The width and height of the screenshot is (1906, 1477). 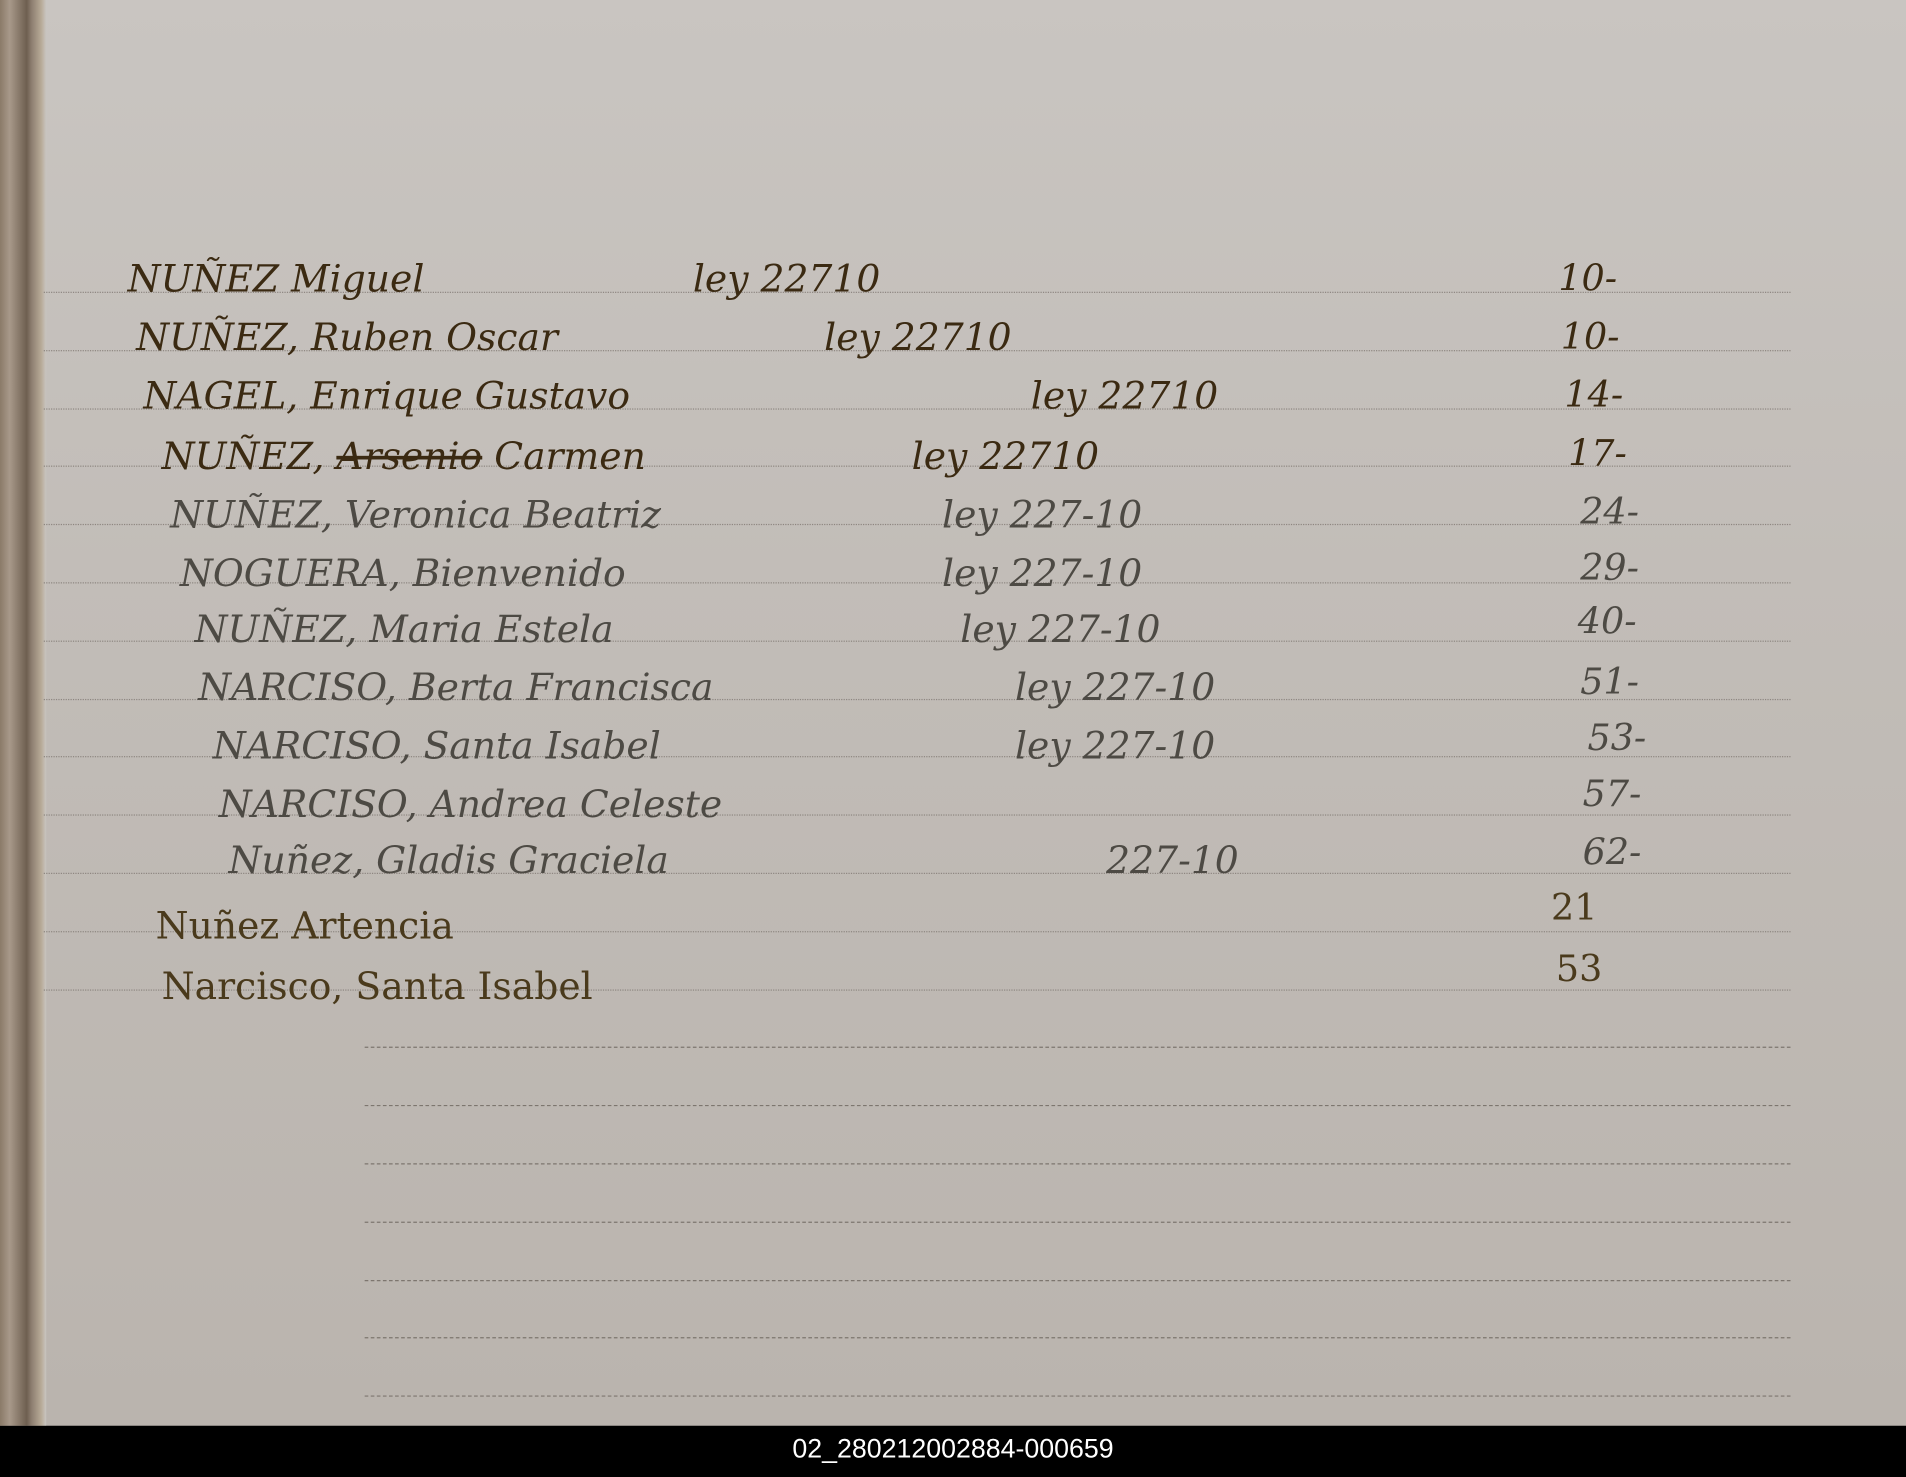 I want to click on surname: Nuñez,, so click(x=296, y=860).